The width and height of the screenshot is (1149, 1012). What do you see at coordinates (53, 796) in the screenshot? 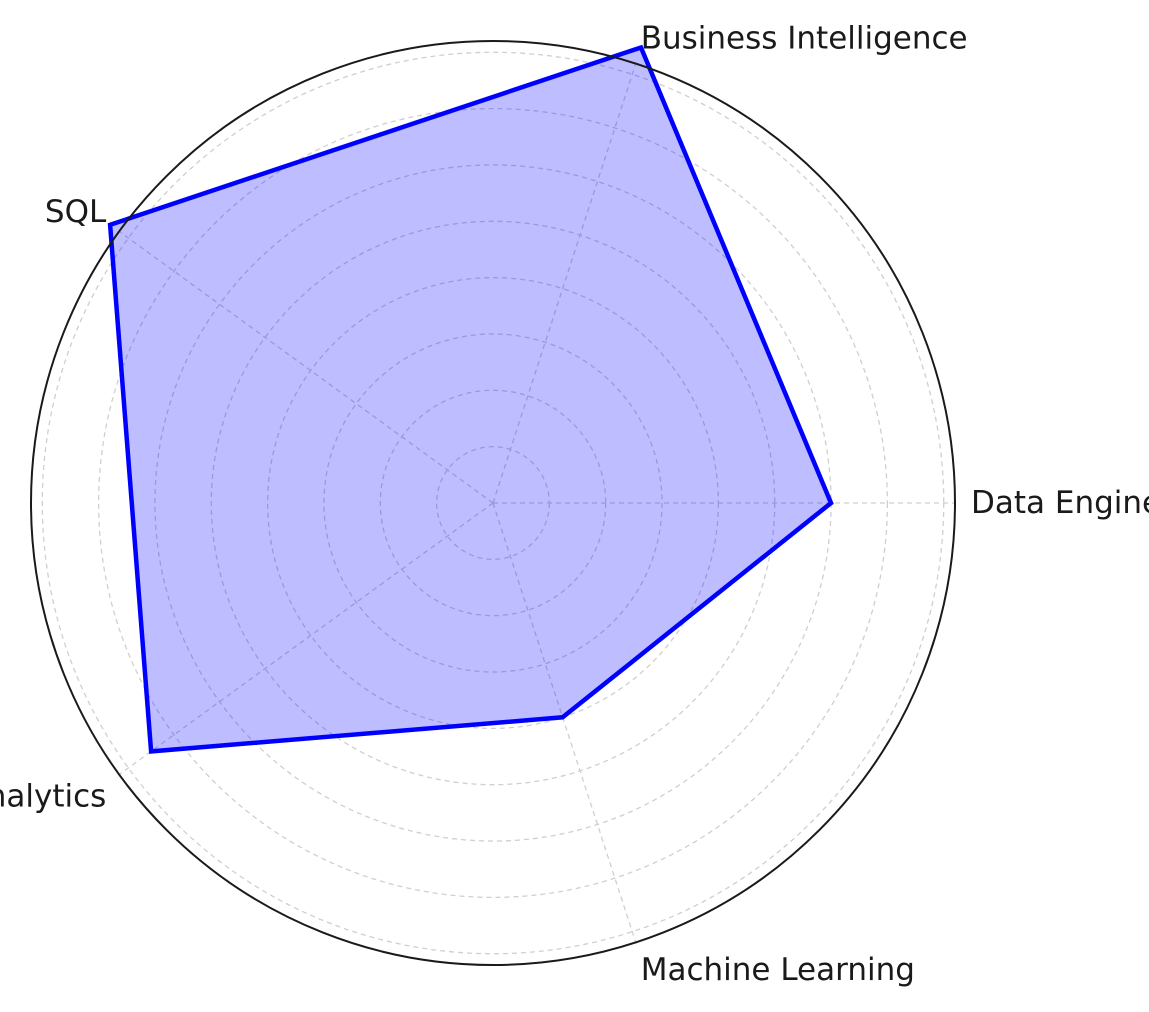
I see `category-label-analytics: Analytics` at bounding box center [53, 796].